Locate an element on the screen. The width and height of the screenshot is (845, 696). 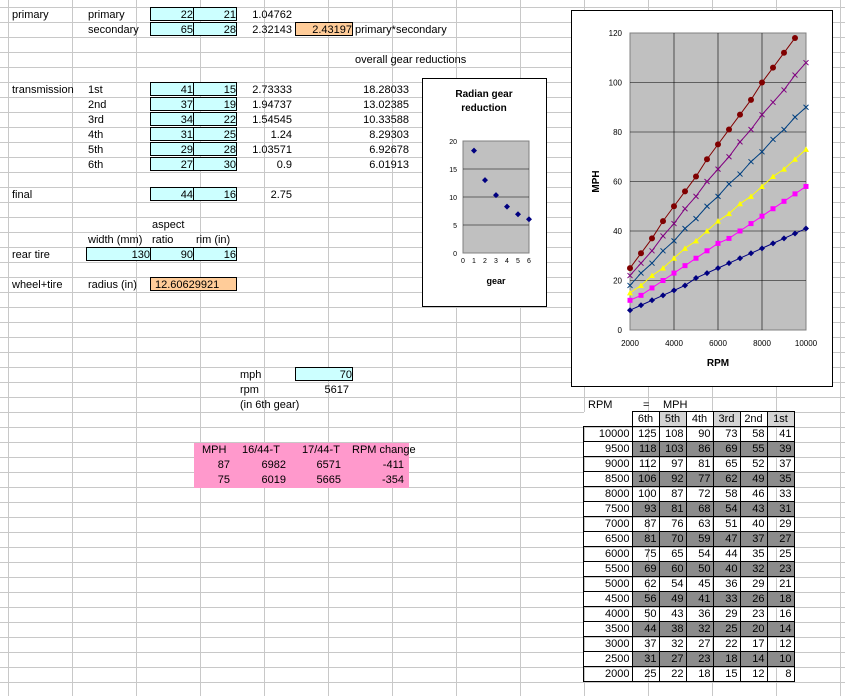
table-row: 4000 50 43 36 29 23 16 is located at coordinates (689, 614).